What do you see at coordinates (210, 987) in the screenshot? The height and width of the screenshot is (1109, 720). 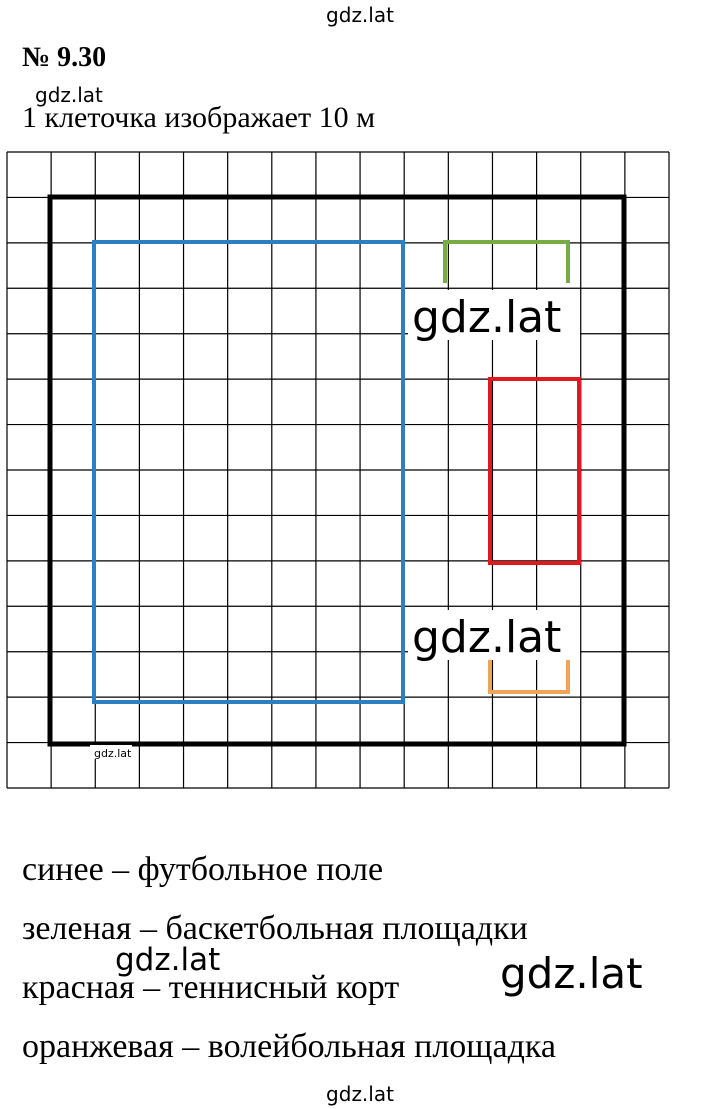 I see `legend-item: красная – теннисный корт` at bounding box center [210, 987].